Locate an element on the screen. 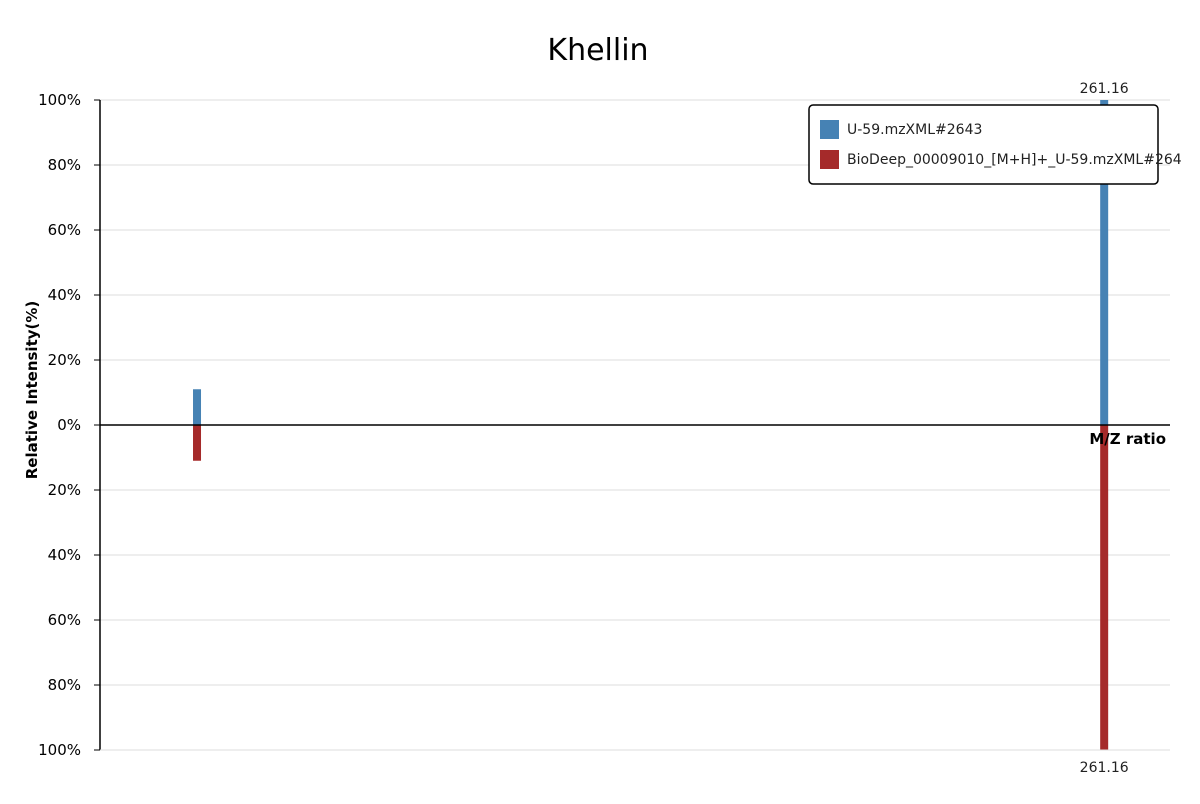 The width and height of the screenshot is (1200, 804). peak-label-series-1: 261.16 is located at coordinates (1104, 89).